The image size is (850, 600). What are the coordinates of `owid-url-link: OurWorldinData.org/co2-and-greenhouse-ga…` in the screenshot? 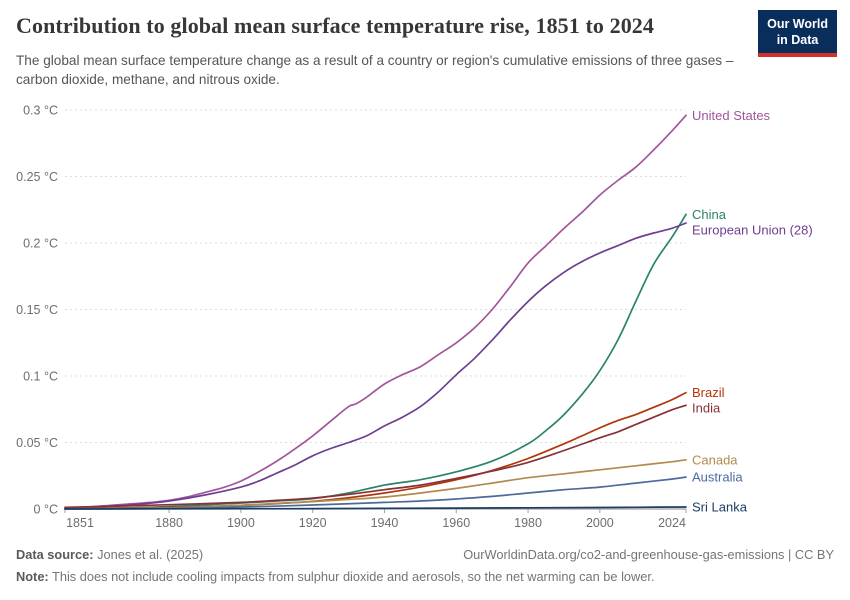 It's located at (648, 554).